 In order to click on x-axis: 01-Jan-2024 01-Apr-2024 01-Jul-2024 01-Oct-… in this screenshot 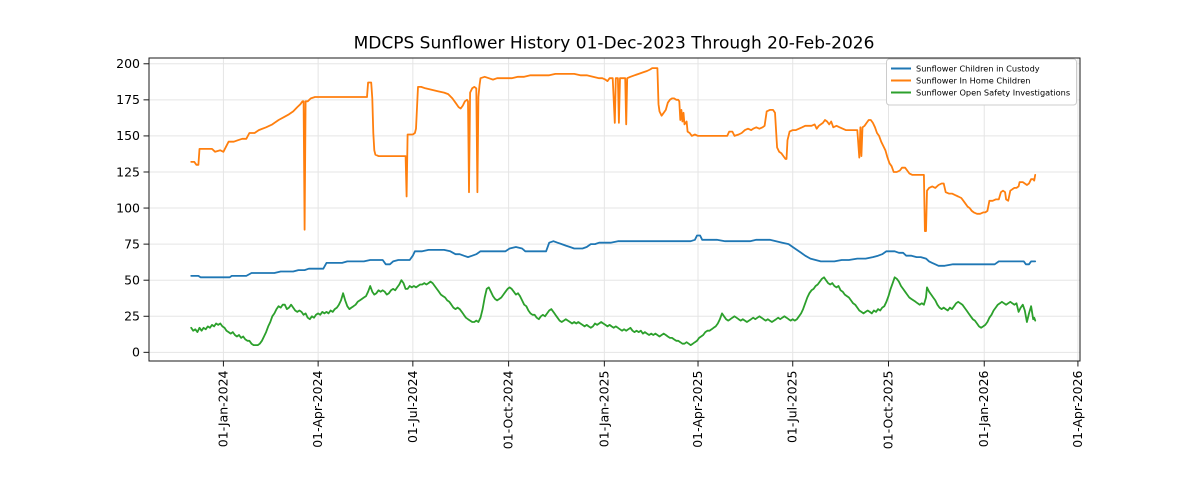, I will do `click(650, 405)`.